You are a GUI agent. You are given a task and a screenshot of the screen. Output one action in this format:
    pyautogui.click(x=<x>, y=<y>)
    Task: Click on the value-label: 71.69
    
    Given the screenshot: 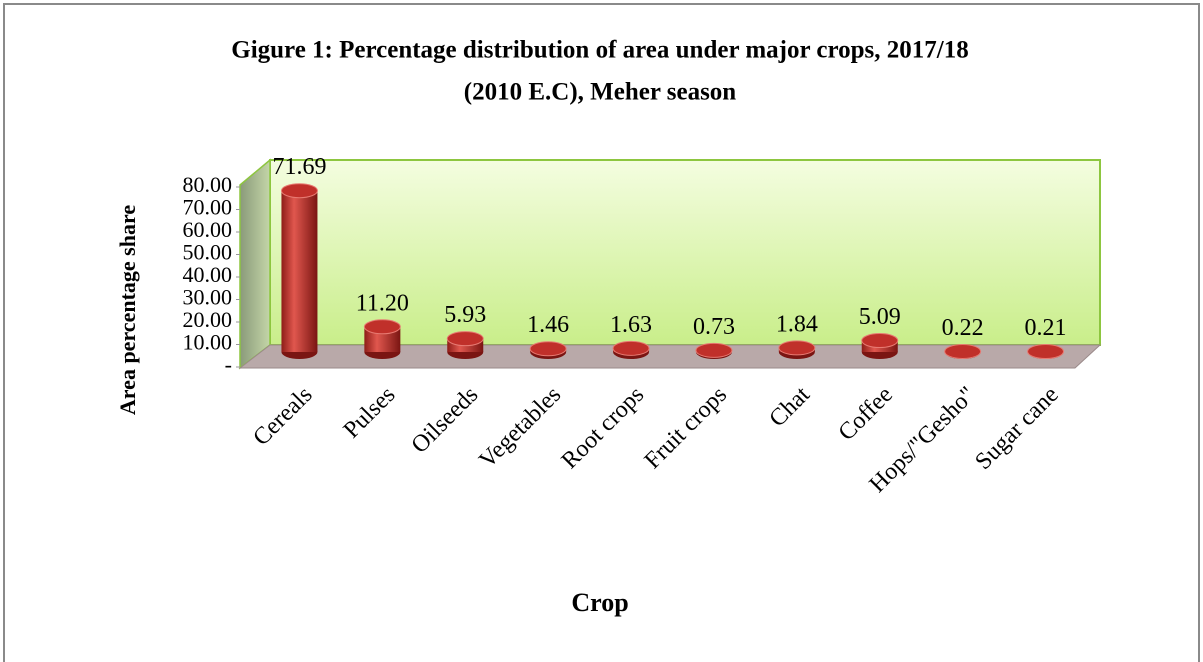 What is the action you would take?
    pyautogui.click(x=299, y=167)
    